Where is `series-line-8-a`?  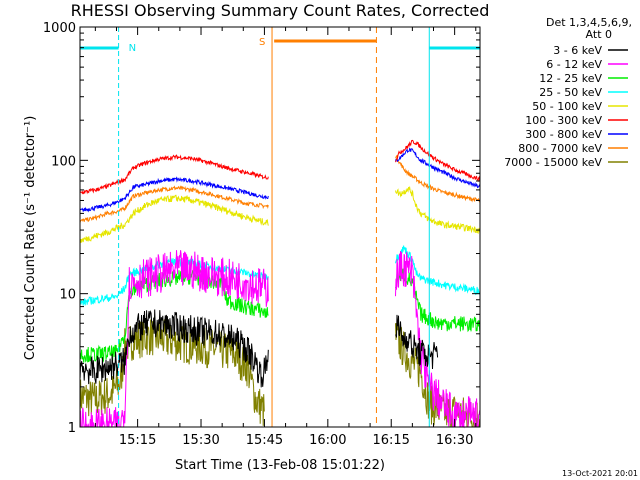 series-line-8-a is located at coordinates (172, 371).